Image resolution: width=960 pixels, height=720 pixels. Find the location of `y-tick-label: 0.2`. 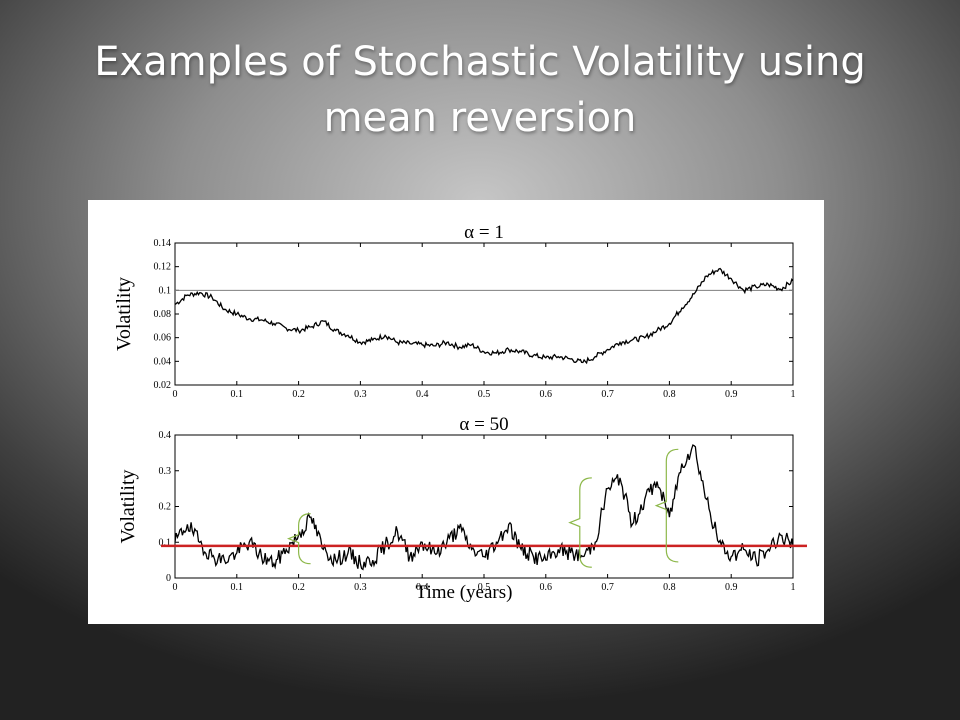

y-tick-label: 0.2 is located at coordinates (165, 507).